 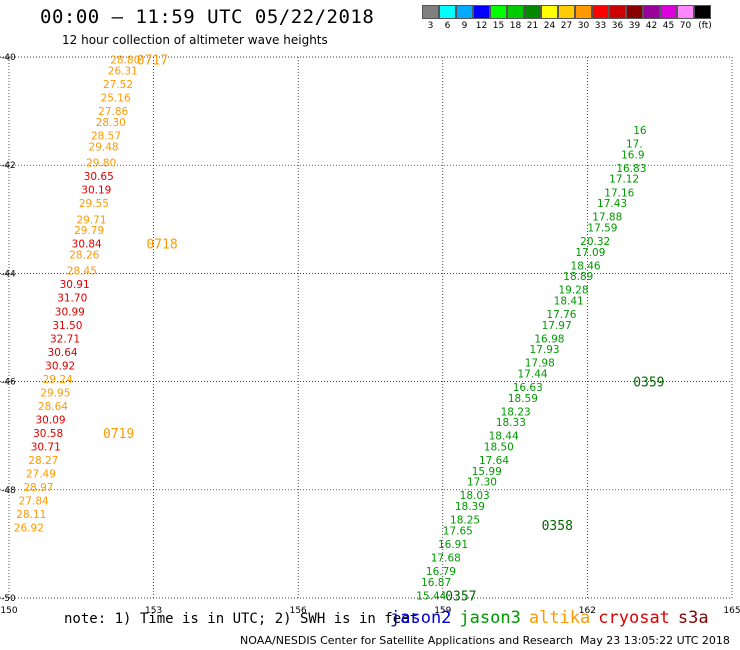 What do you see at coordinates (516, 412) in the screenshot?
I see `data-point-jason3: 18.23` at bounding box center [516, 412].